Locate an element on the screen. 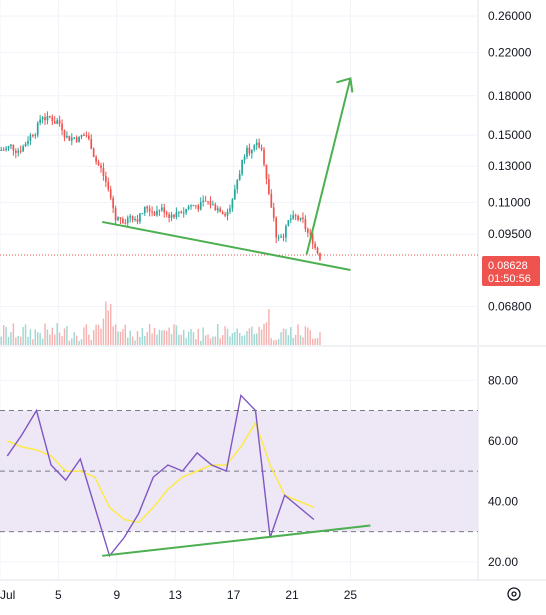  rsi-support-trendline is located at coordinates (236, 540).